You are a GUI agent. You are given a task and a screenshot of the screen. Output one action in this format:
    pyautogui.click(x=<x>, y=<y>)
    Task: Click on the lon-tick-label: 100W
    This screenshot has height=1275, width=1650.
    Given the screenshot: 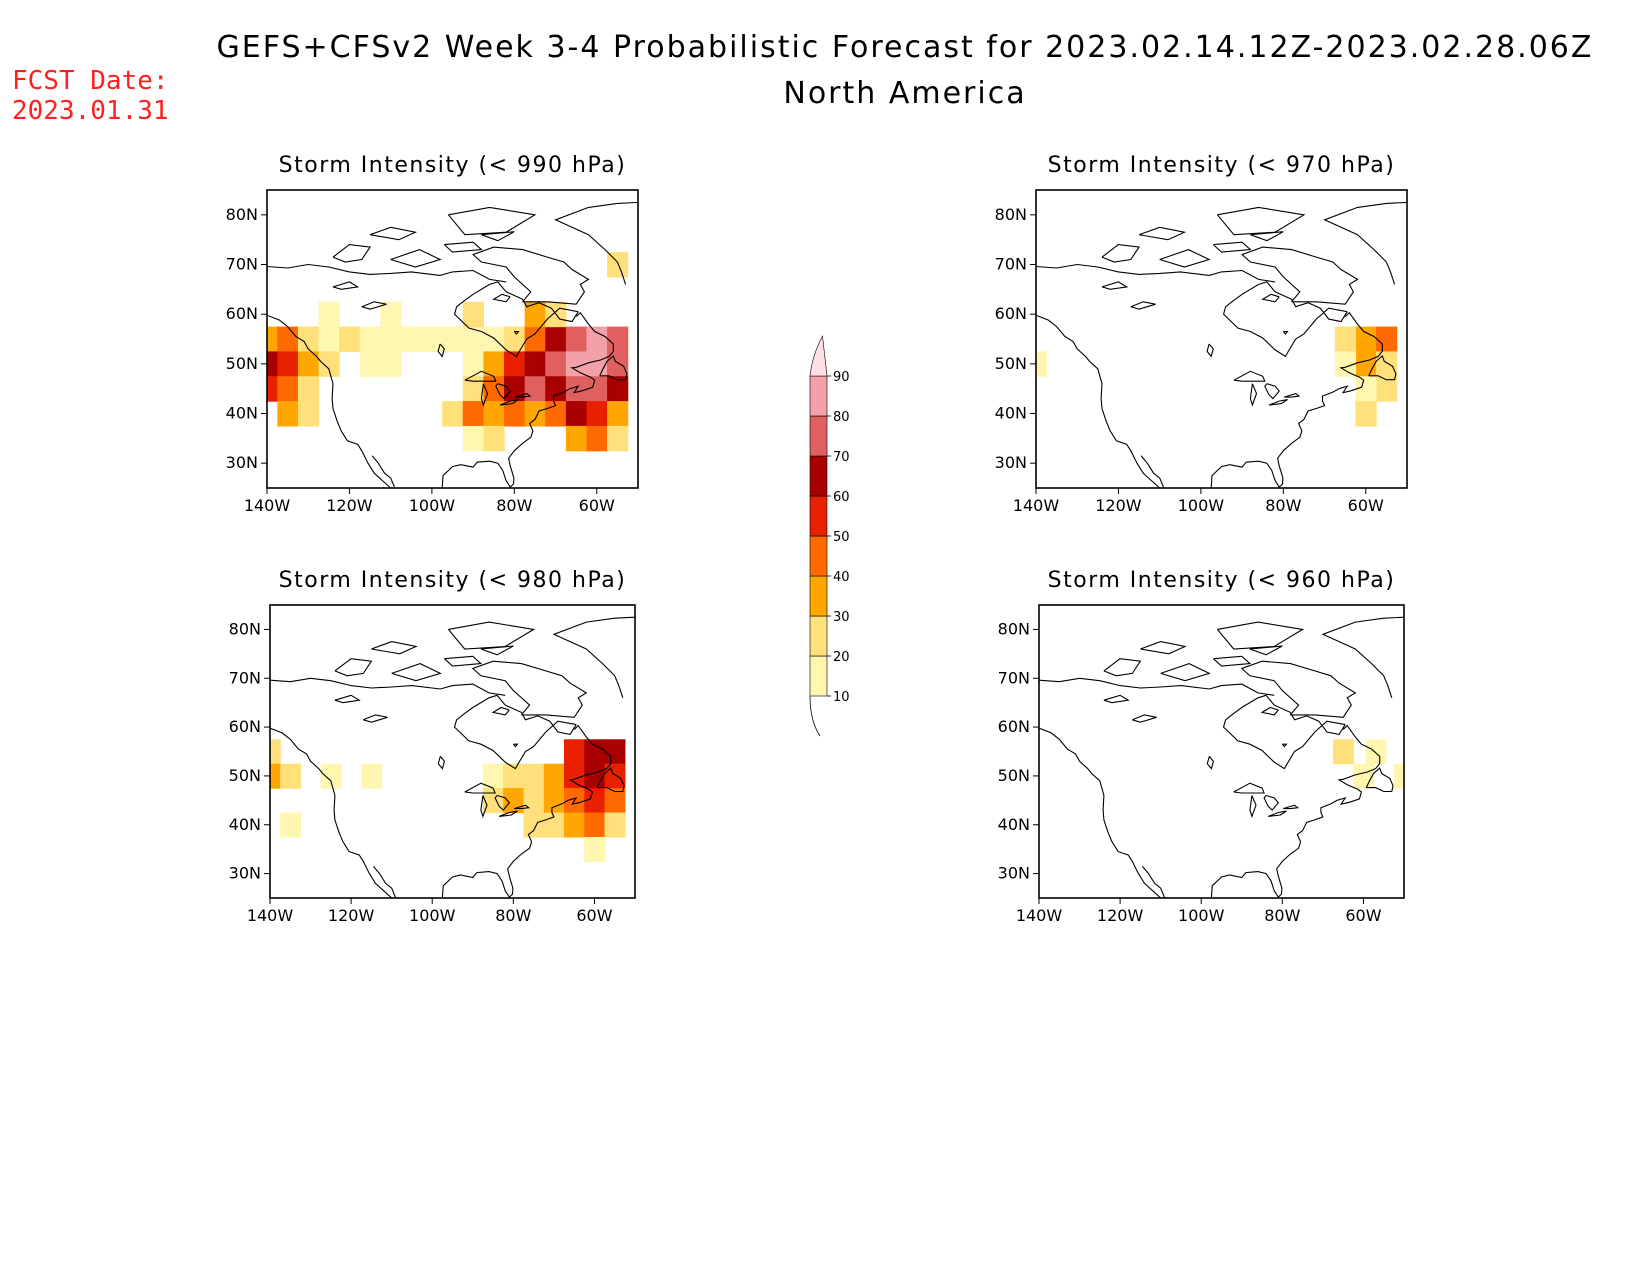 What is the action you would take?
    pyautogui.click(x=1201, y=505)
    